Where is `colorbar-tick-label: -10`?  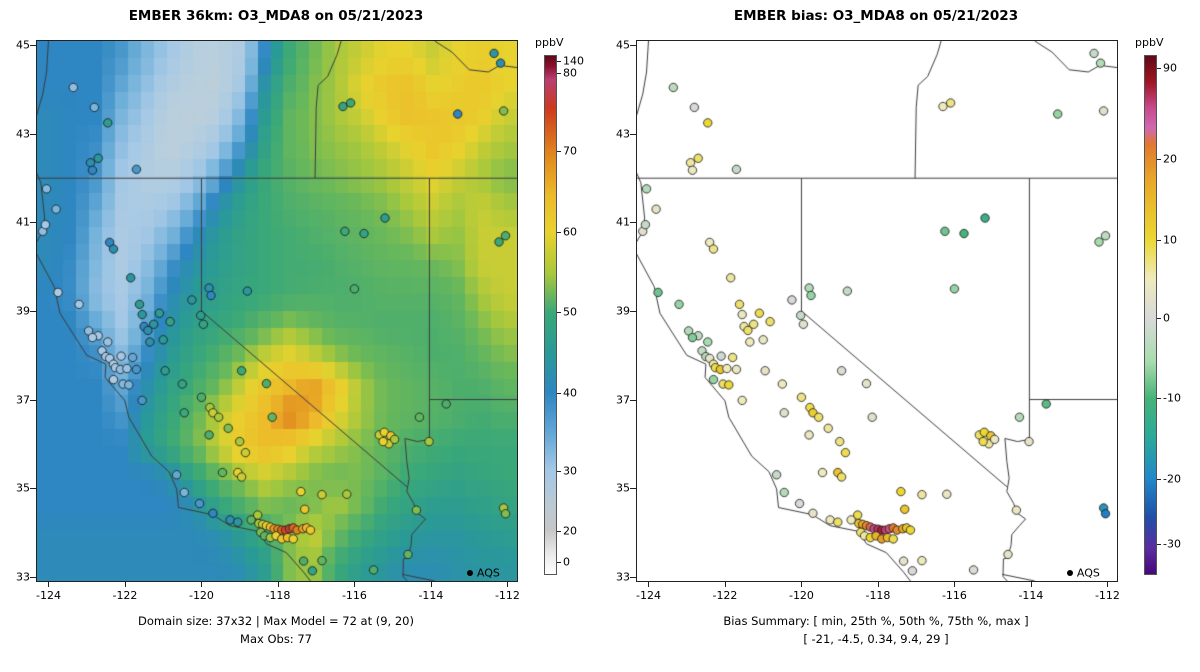
colorbar-tick-label: -10 is located at coordinates (1172, 398).